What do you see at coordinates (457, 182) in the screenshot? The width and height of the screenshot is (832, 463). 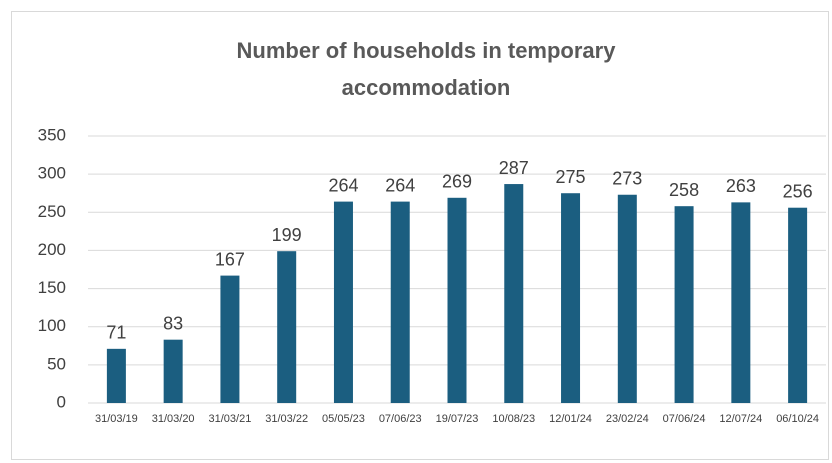 I see `data-label: 269` at bounding box center [457, 182].